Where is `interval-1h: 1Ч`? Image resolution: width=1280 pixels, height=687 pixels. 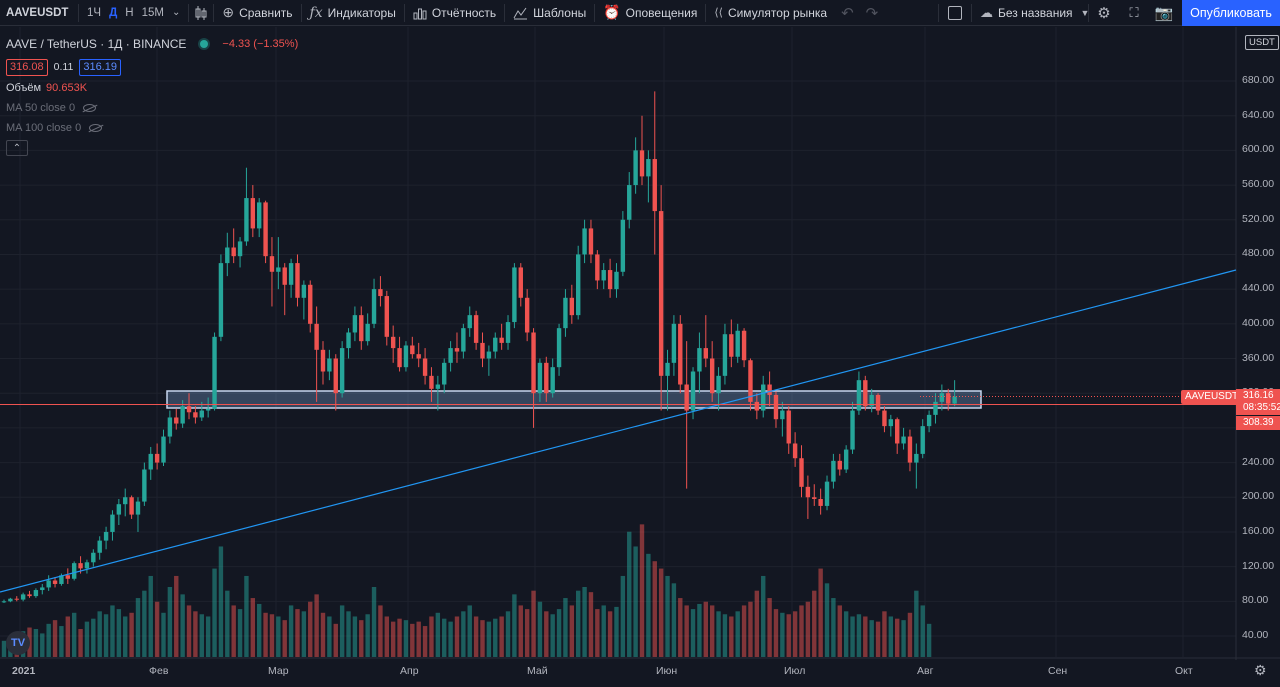
interval-1h: 1Ч is located at coordinates (94, 12).